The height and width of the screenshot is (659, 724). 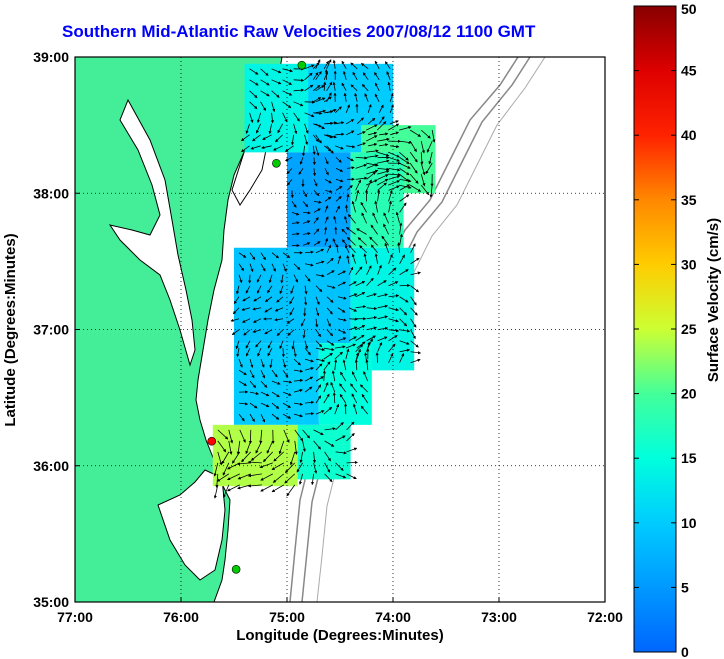 I want to click on y-tick-label: 38:00, so click(x=51, y=193).